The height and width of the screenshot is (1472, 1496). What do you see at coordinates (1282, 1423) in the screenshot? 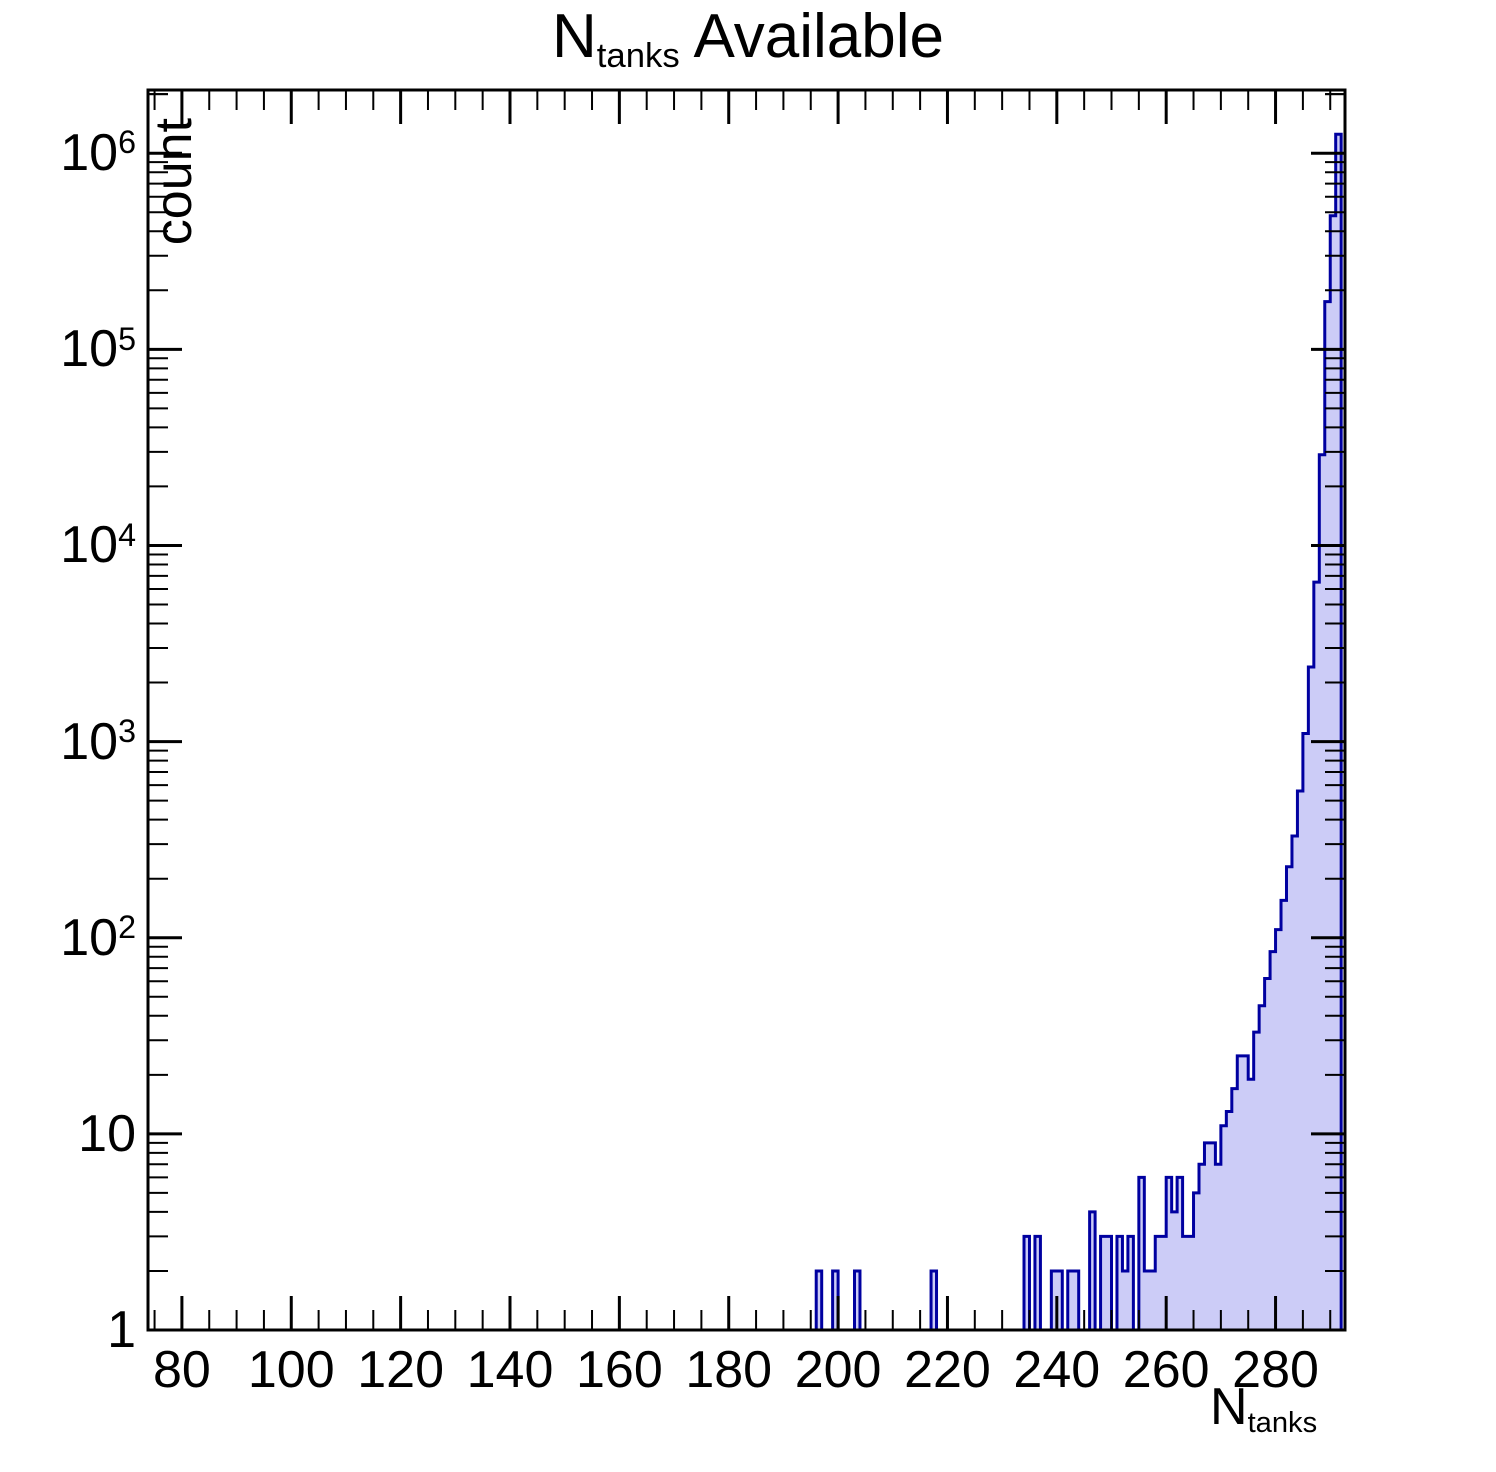
I see `xlabel-subscript: tanks` at bounding box center [1282, 1423].